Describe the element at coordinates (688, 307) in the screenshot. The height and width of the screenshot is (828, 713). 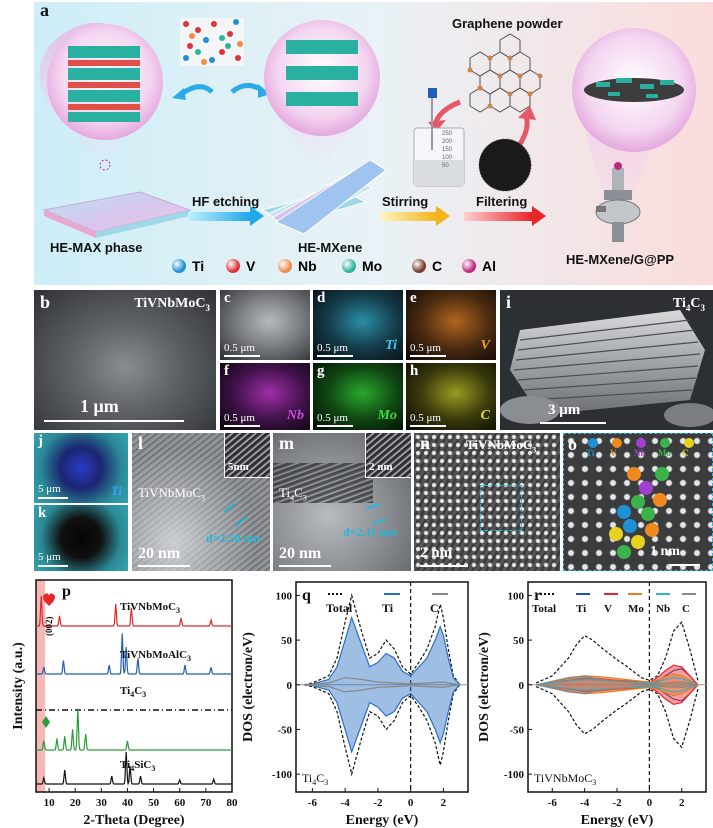
I see `panel-i-s1: 4` at that location.